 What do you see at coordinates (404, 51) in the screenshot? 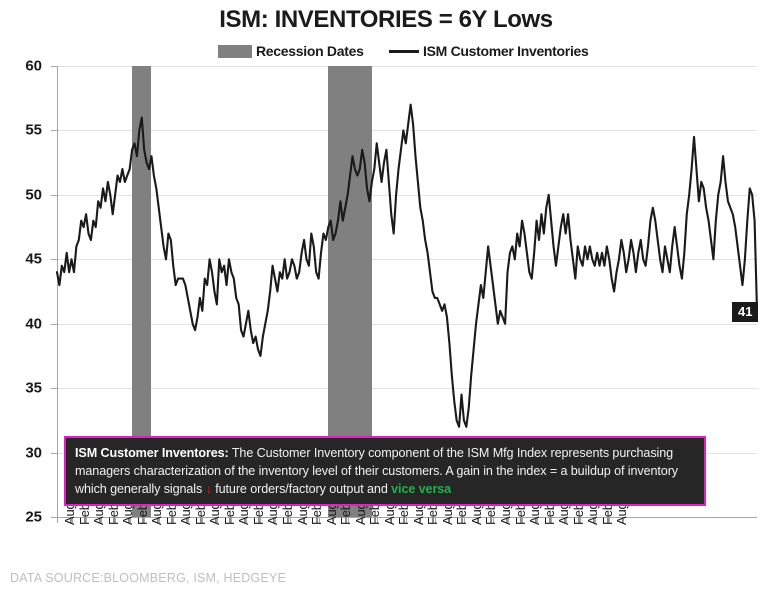
I see `series-line-swatch-icon` at bounding box center [404, 51].